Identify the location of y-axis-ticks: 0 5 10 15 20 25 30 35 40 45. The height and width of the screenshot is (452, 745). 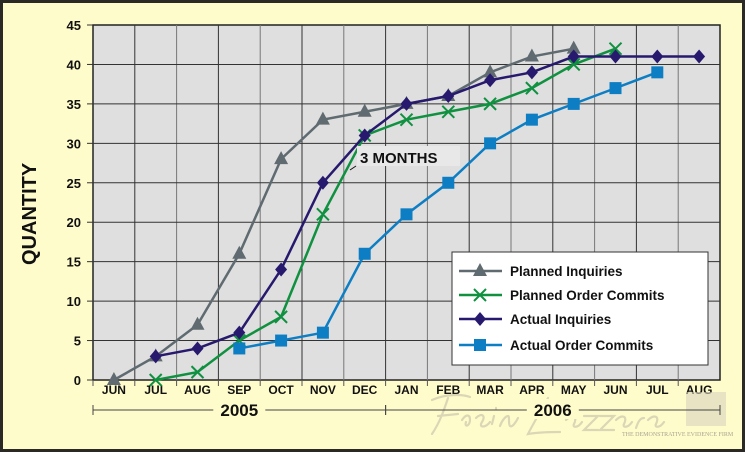
(74, 203).